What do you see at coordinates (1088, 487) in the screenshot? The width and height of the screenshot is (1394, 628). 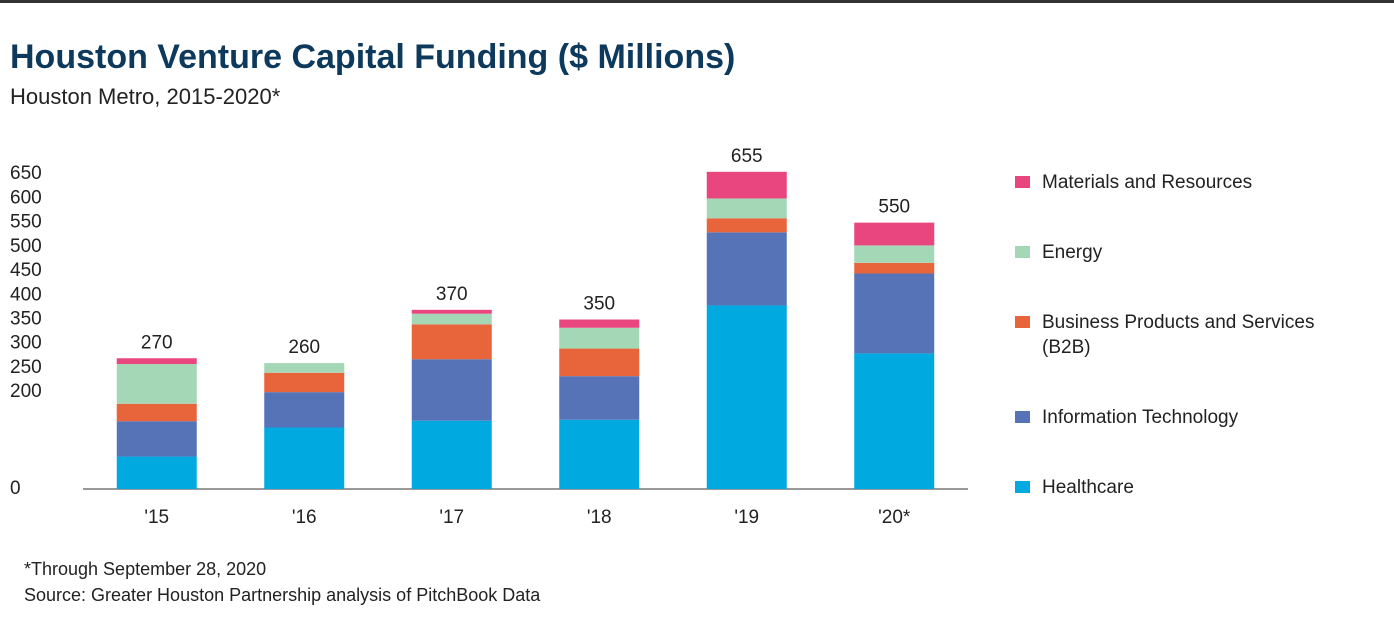 I see `legend-label: Healthcare` at bounding box center [1088, 487].